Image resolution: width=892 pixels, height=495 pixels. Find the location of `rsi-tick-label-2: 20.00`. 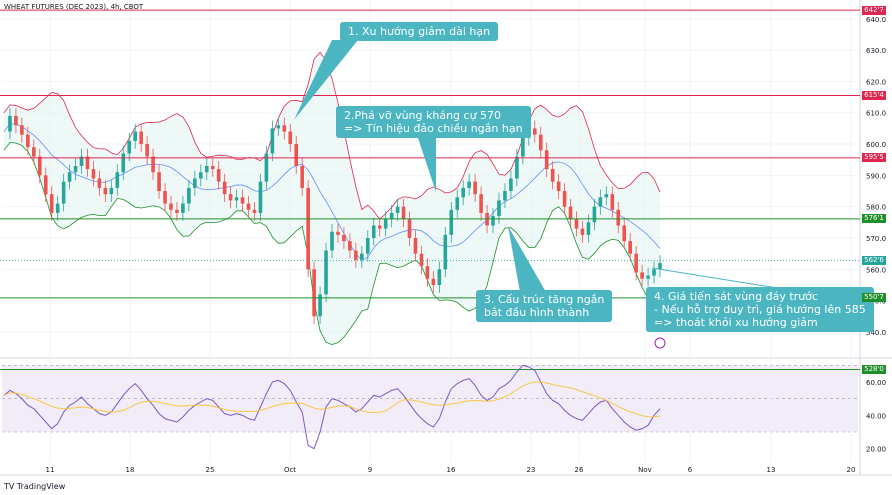

rsi-tick-label-2: 20.00 is located at coordinates (876, 450).